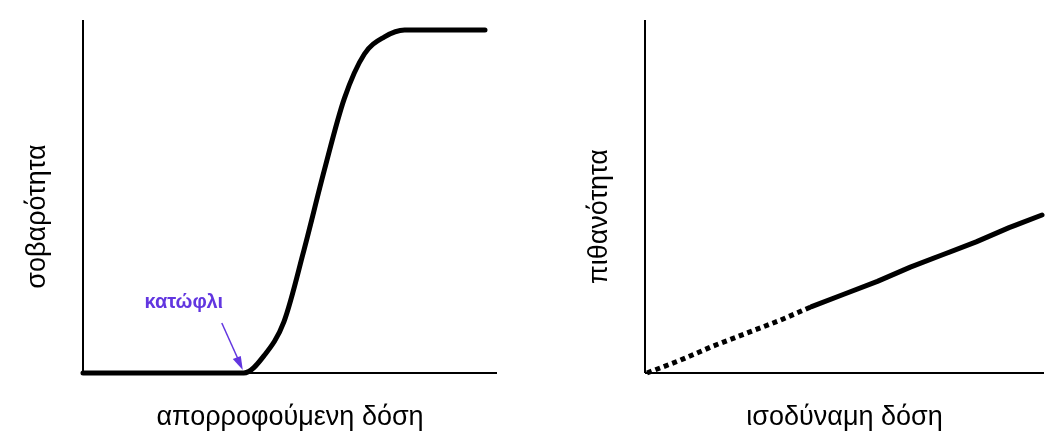 The image size is (1046, 438). I want to click on annotation: κατώφλι, so click(184, 301).